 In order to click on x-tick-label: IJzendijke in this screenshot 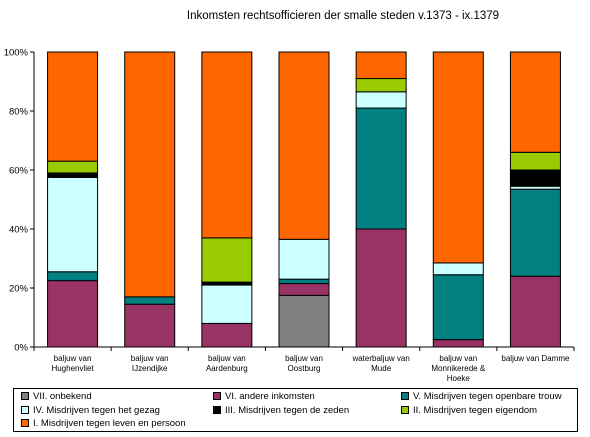, I will do `click(150, 368)`.